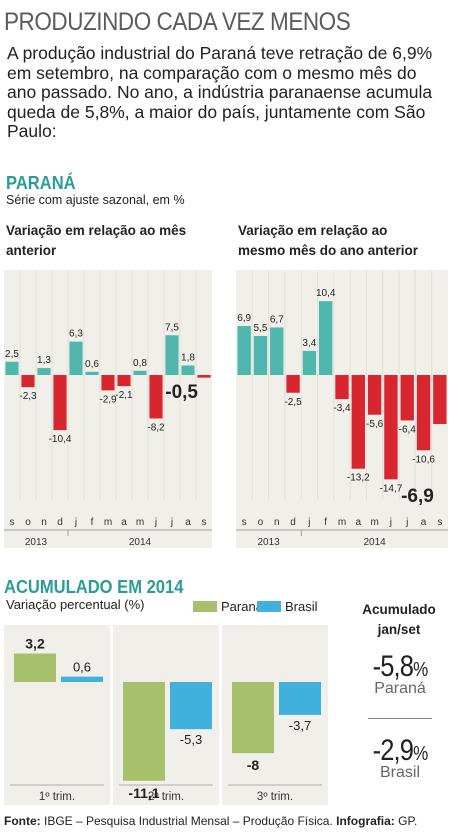 The image size is (450, 832). I want to click on chart2-tick-label-4: j, so click(308, 522).